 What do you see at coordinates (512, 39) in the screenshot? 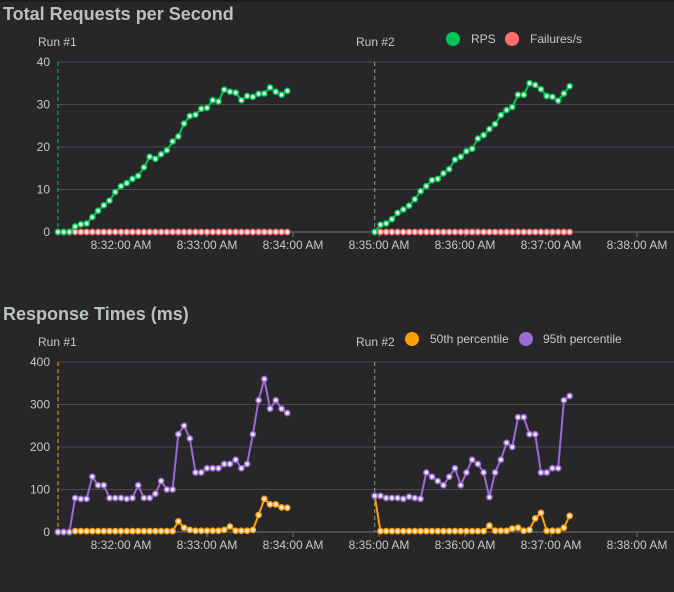
I see `legend-marker-failures-s` at bounding box center [512, 39].